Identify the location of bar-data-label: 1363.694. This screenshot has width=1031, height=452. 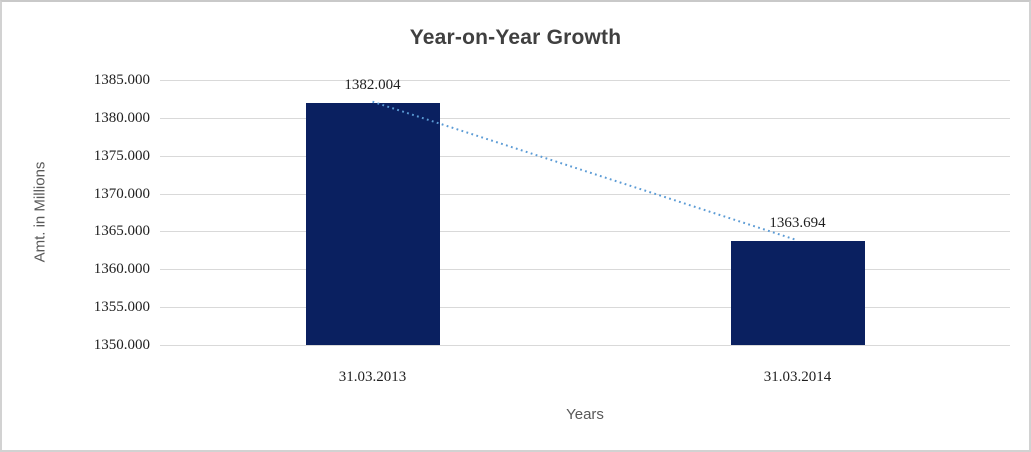
(797, 223).